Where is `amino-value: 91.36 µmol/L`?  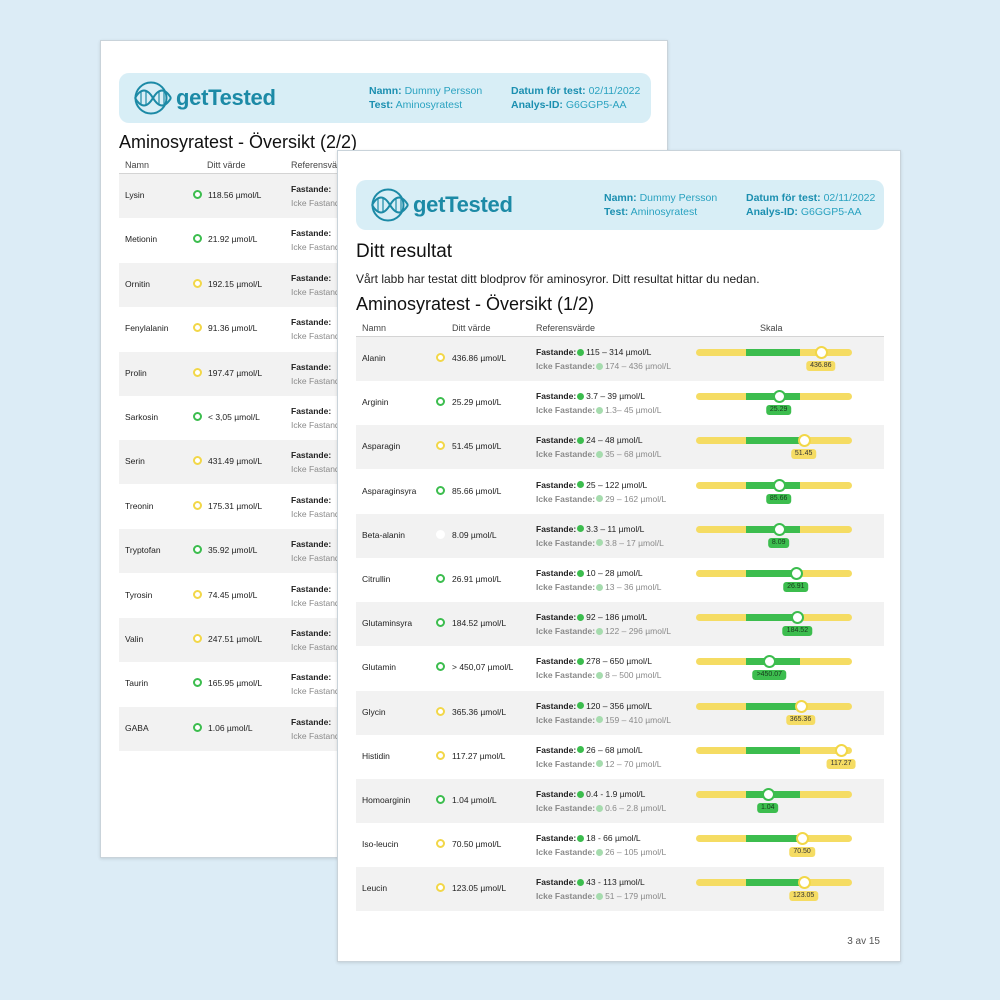
amino-value: 91.36 µmol/L is located at coordinates (233, 328).